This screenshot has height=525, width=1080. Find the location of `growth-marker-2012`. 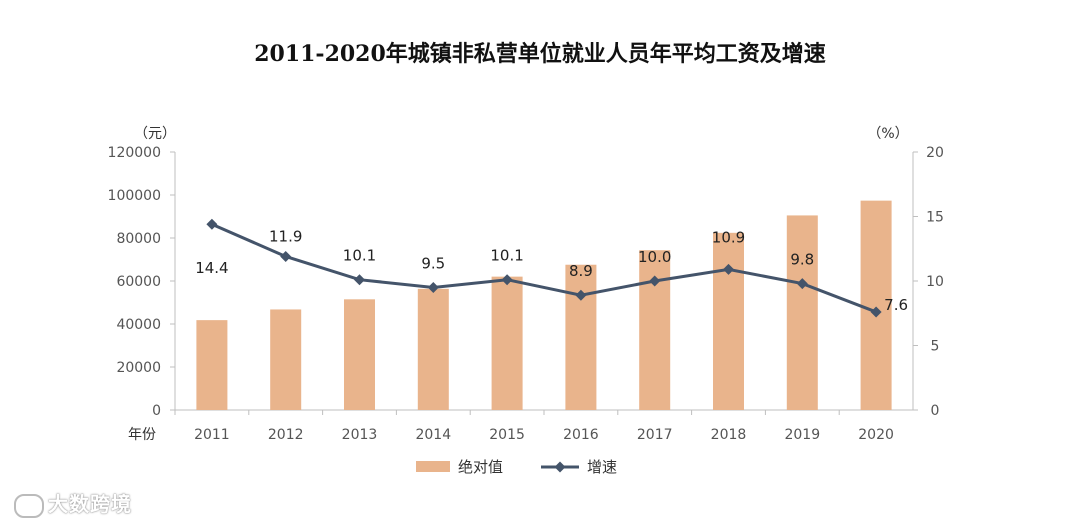

growth-marker-2012 is located at coordinates (286, 256).